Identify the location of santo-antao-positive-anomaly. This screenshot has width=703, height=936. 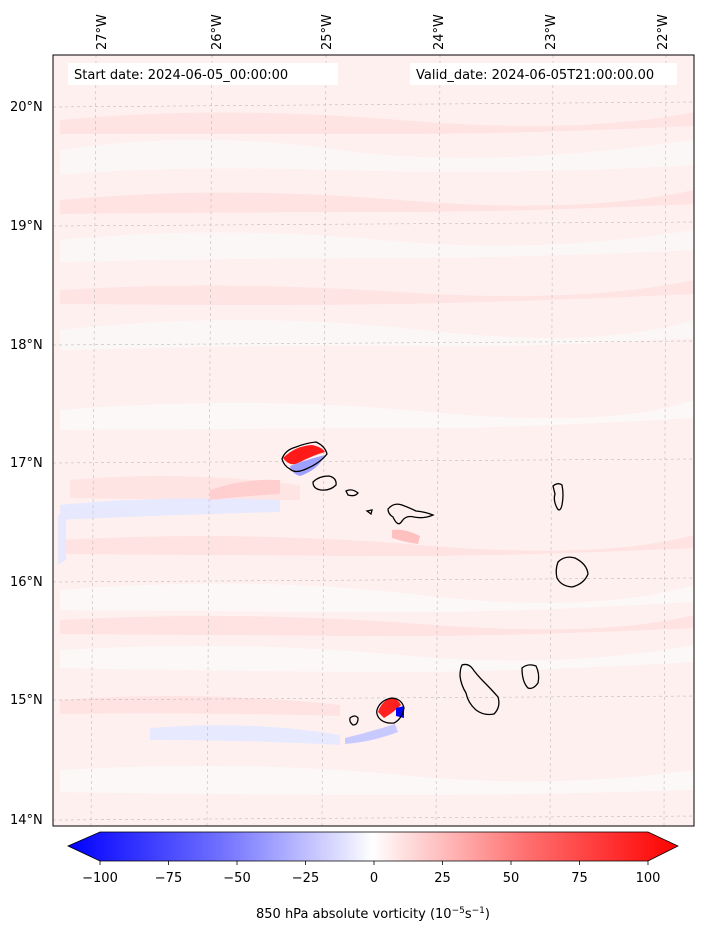
(304, 455).